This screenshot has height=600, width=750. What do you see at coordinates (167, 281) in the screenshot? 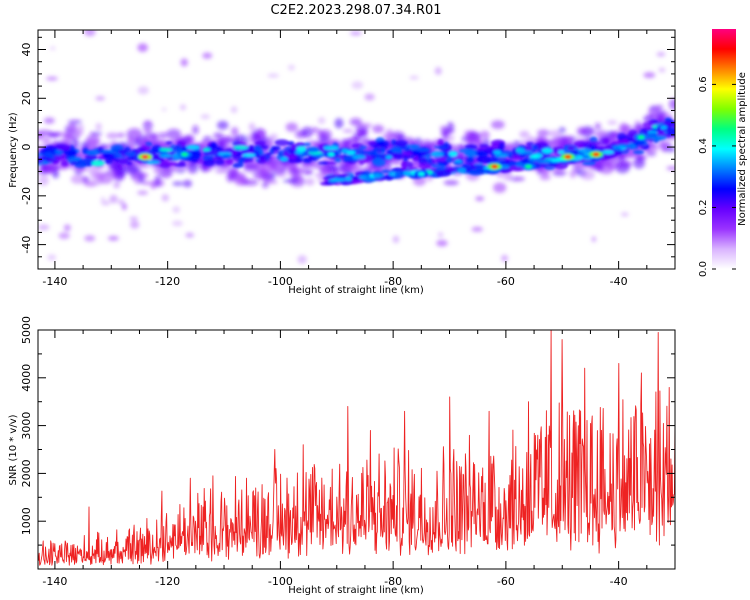
I see `spectrogram-x-tick-label: -120` at bounding box center [167, 281].